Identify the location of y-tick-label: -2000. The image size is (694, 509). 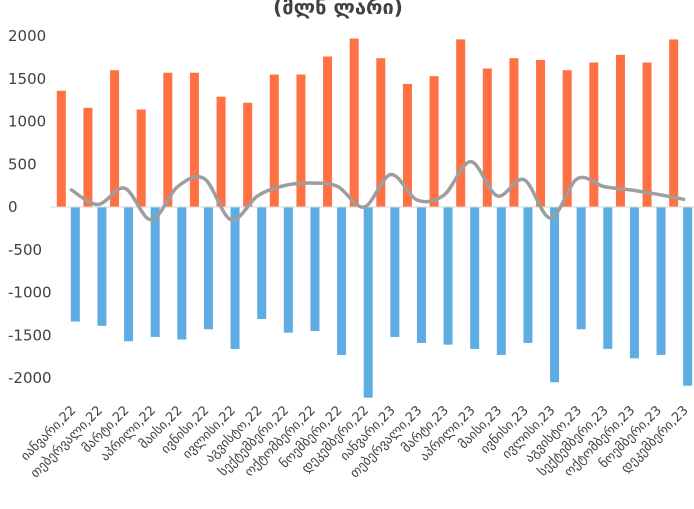
(30, 378).